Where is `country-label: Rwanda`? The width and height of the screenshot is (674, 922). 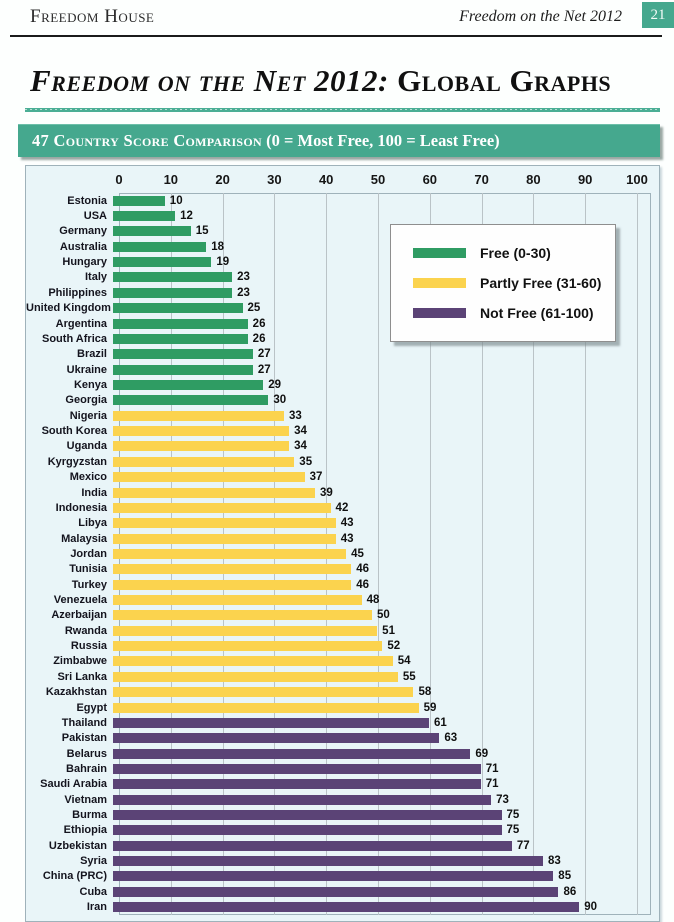
country-label: Rwanda is located at coordinates (85, 630).